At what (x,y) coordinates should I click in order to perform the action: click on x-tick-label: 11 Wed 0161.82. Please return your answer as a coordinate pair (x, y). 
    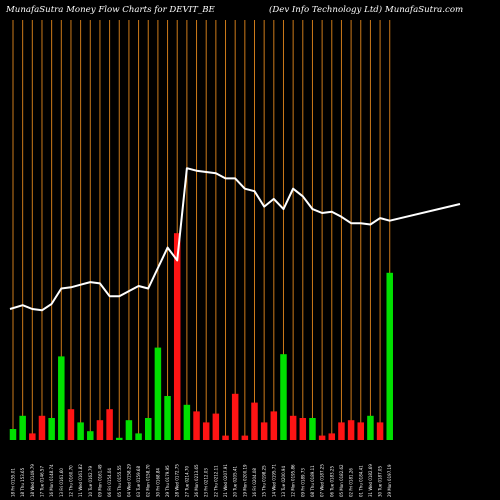
    Looking at the image, I should click on (80, 480).